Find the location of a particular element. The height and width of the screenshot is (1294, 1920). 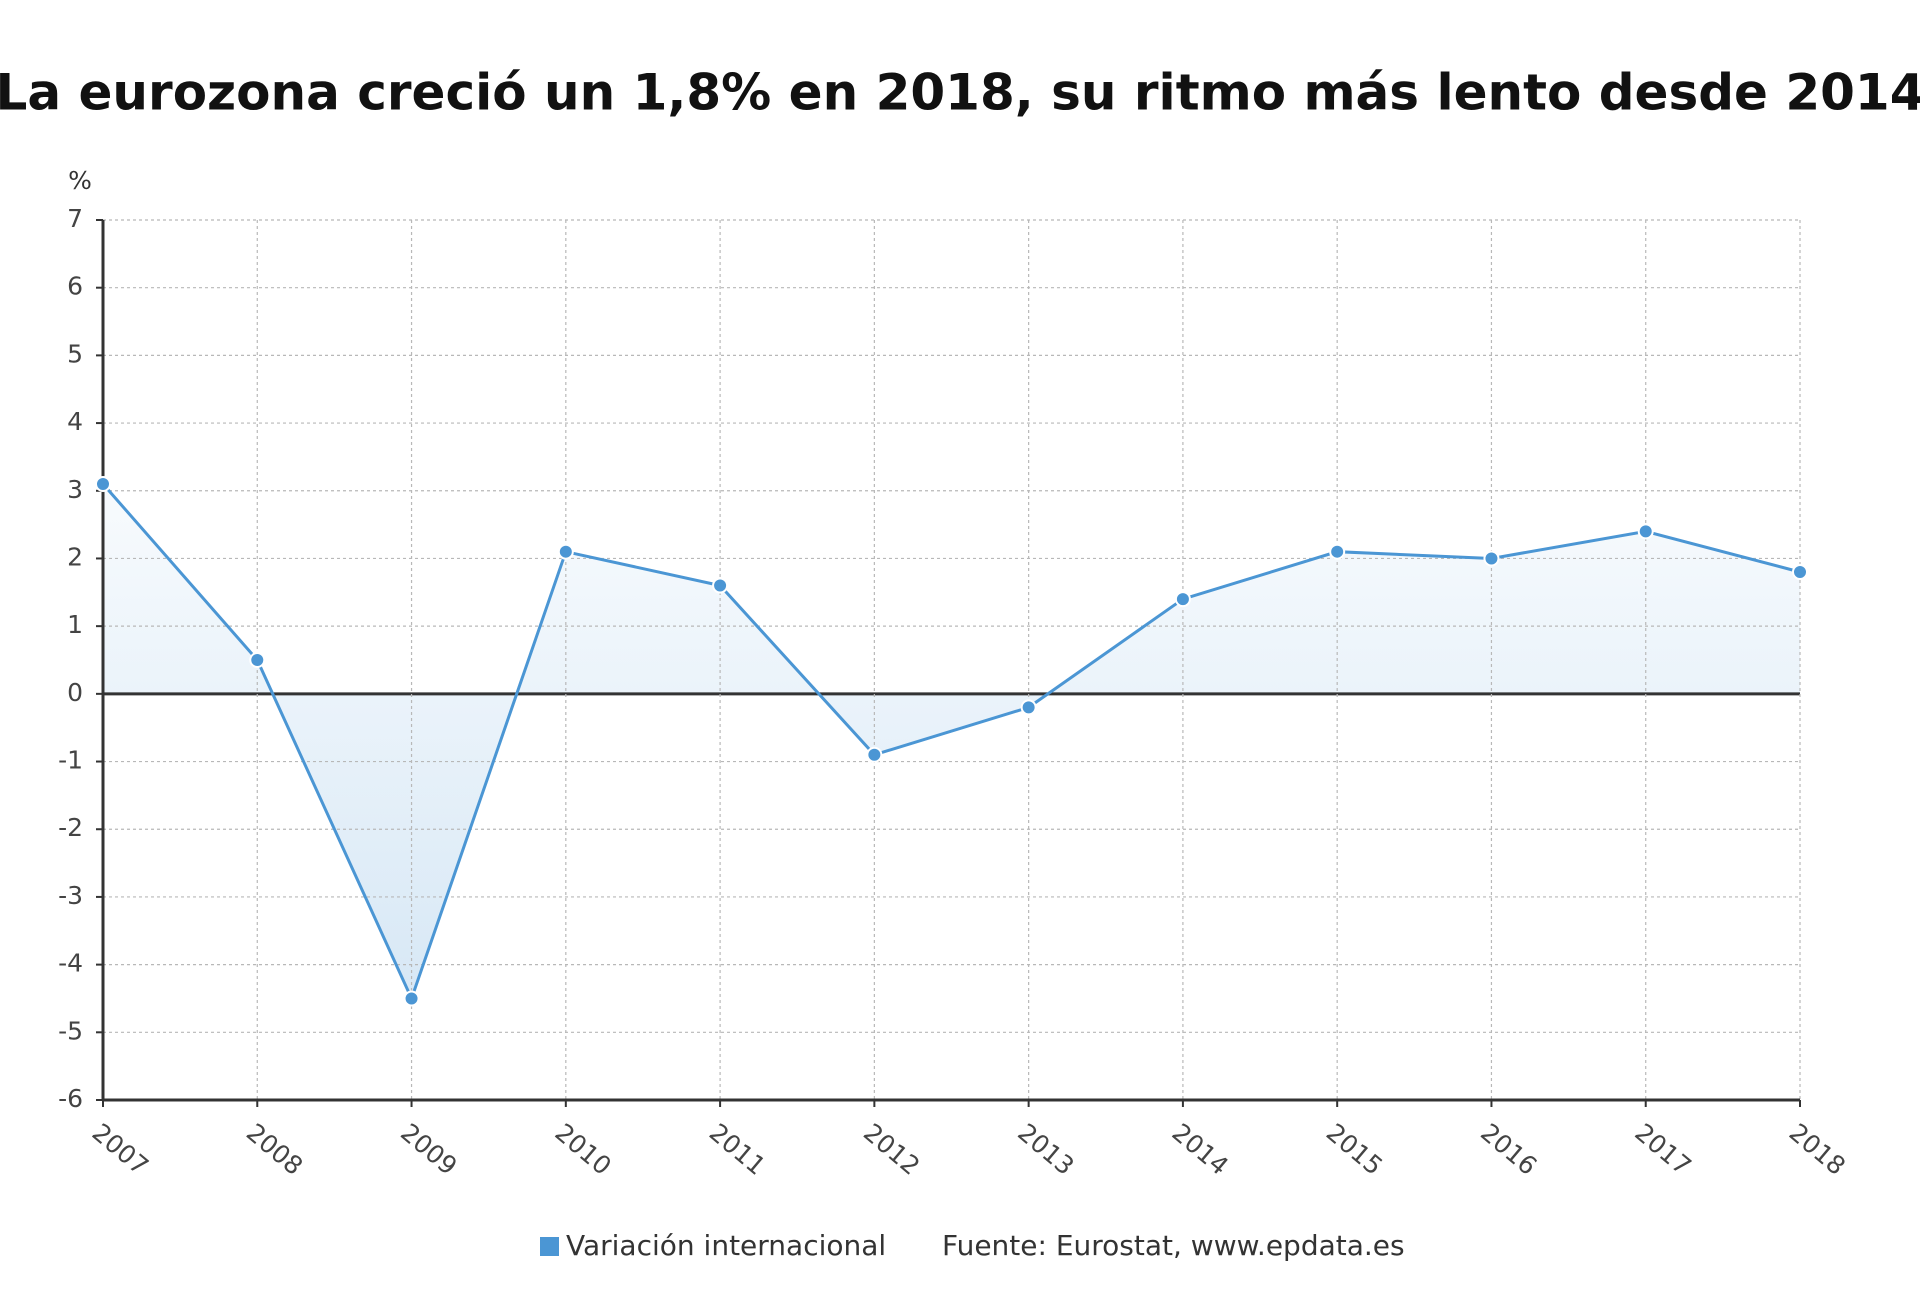

y-tick-label: -6 is located at coordinates (70, 1098).